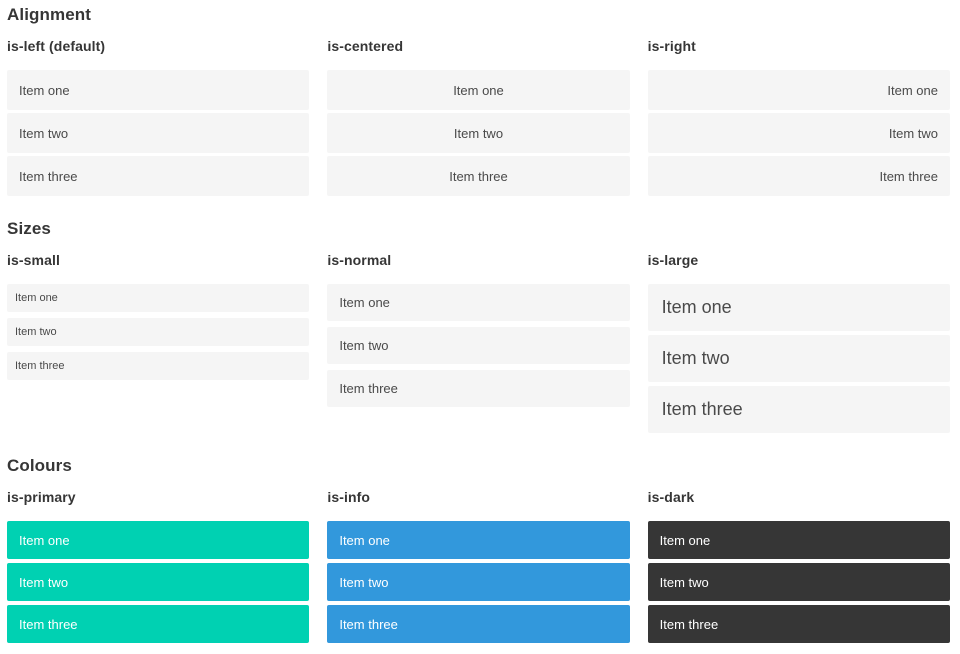  I want to click on list-is-normal: Item one Item two Item three, so click(478, 345).